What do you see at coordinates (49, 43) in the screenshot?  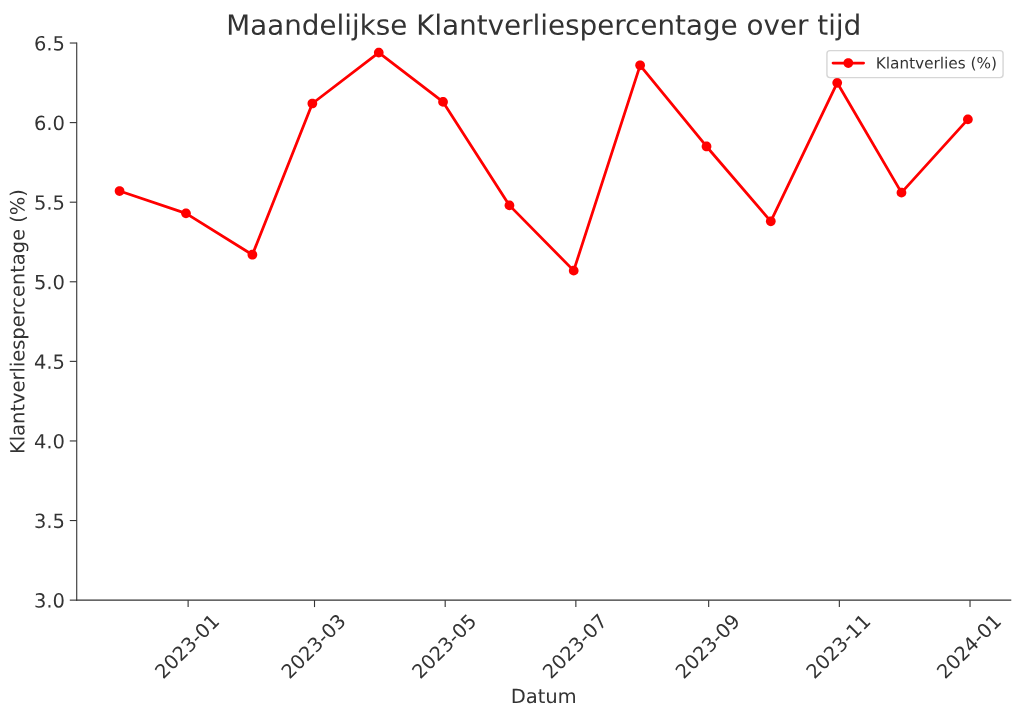 I see `y-tick-label: 6.5` at bounding box center [49, 43].